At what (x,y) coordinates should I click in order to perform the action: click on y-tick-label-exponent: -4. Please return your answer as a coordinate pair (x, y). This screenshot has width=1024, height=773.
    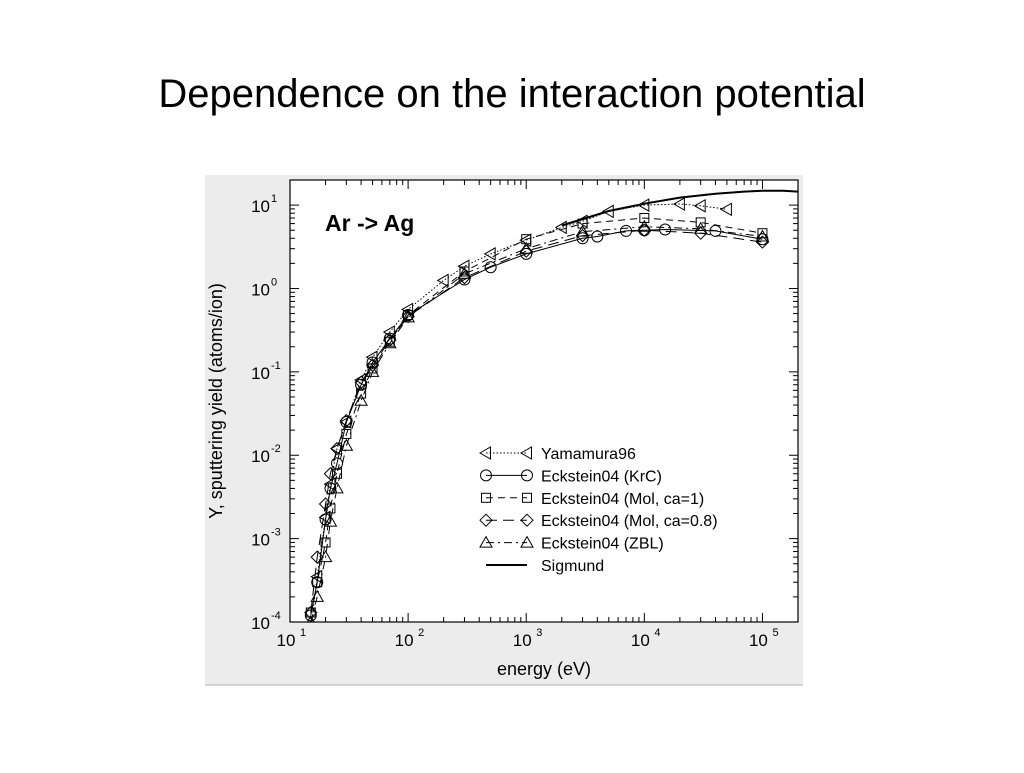
    Looking at the image, I should click on (276, 616).